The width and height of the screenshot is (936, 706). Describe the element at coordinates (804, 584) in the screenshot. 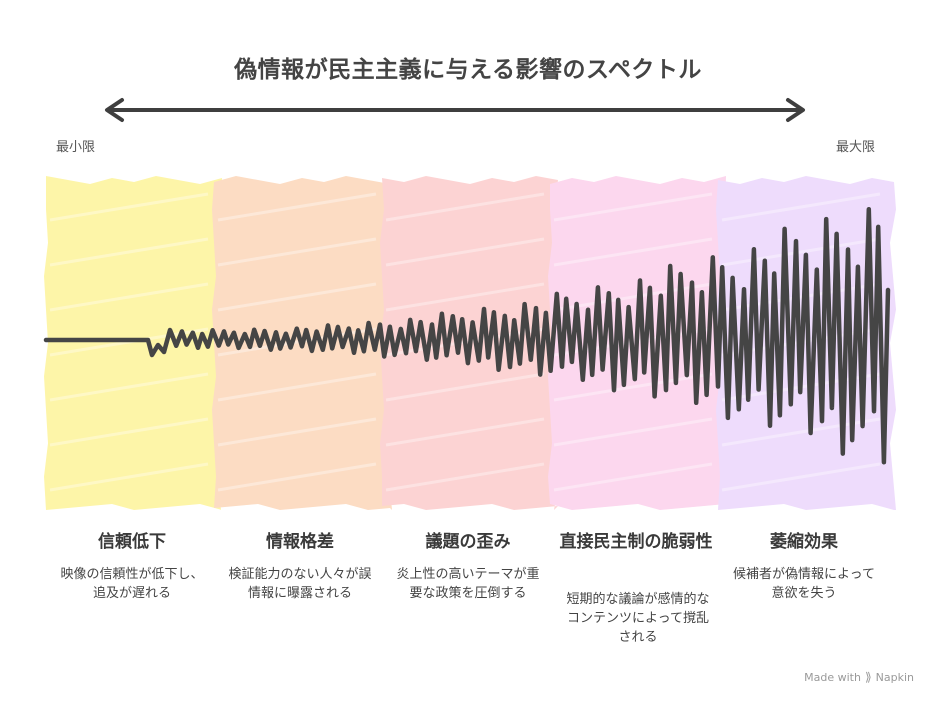

I see `stage-desc-chilling-effect: 候補者が偽情報によって意欲を失う` at that location.